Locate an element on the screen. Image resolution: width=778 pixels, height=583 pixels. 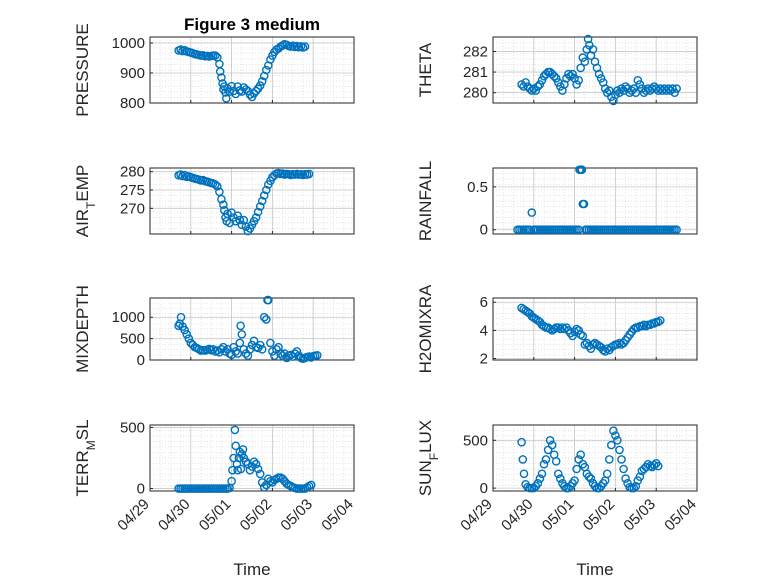
subplot-pressure: 800 900 1000 PRESSURE is located at coordinates (214, 70).